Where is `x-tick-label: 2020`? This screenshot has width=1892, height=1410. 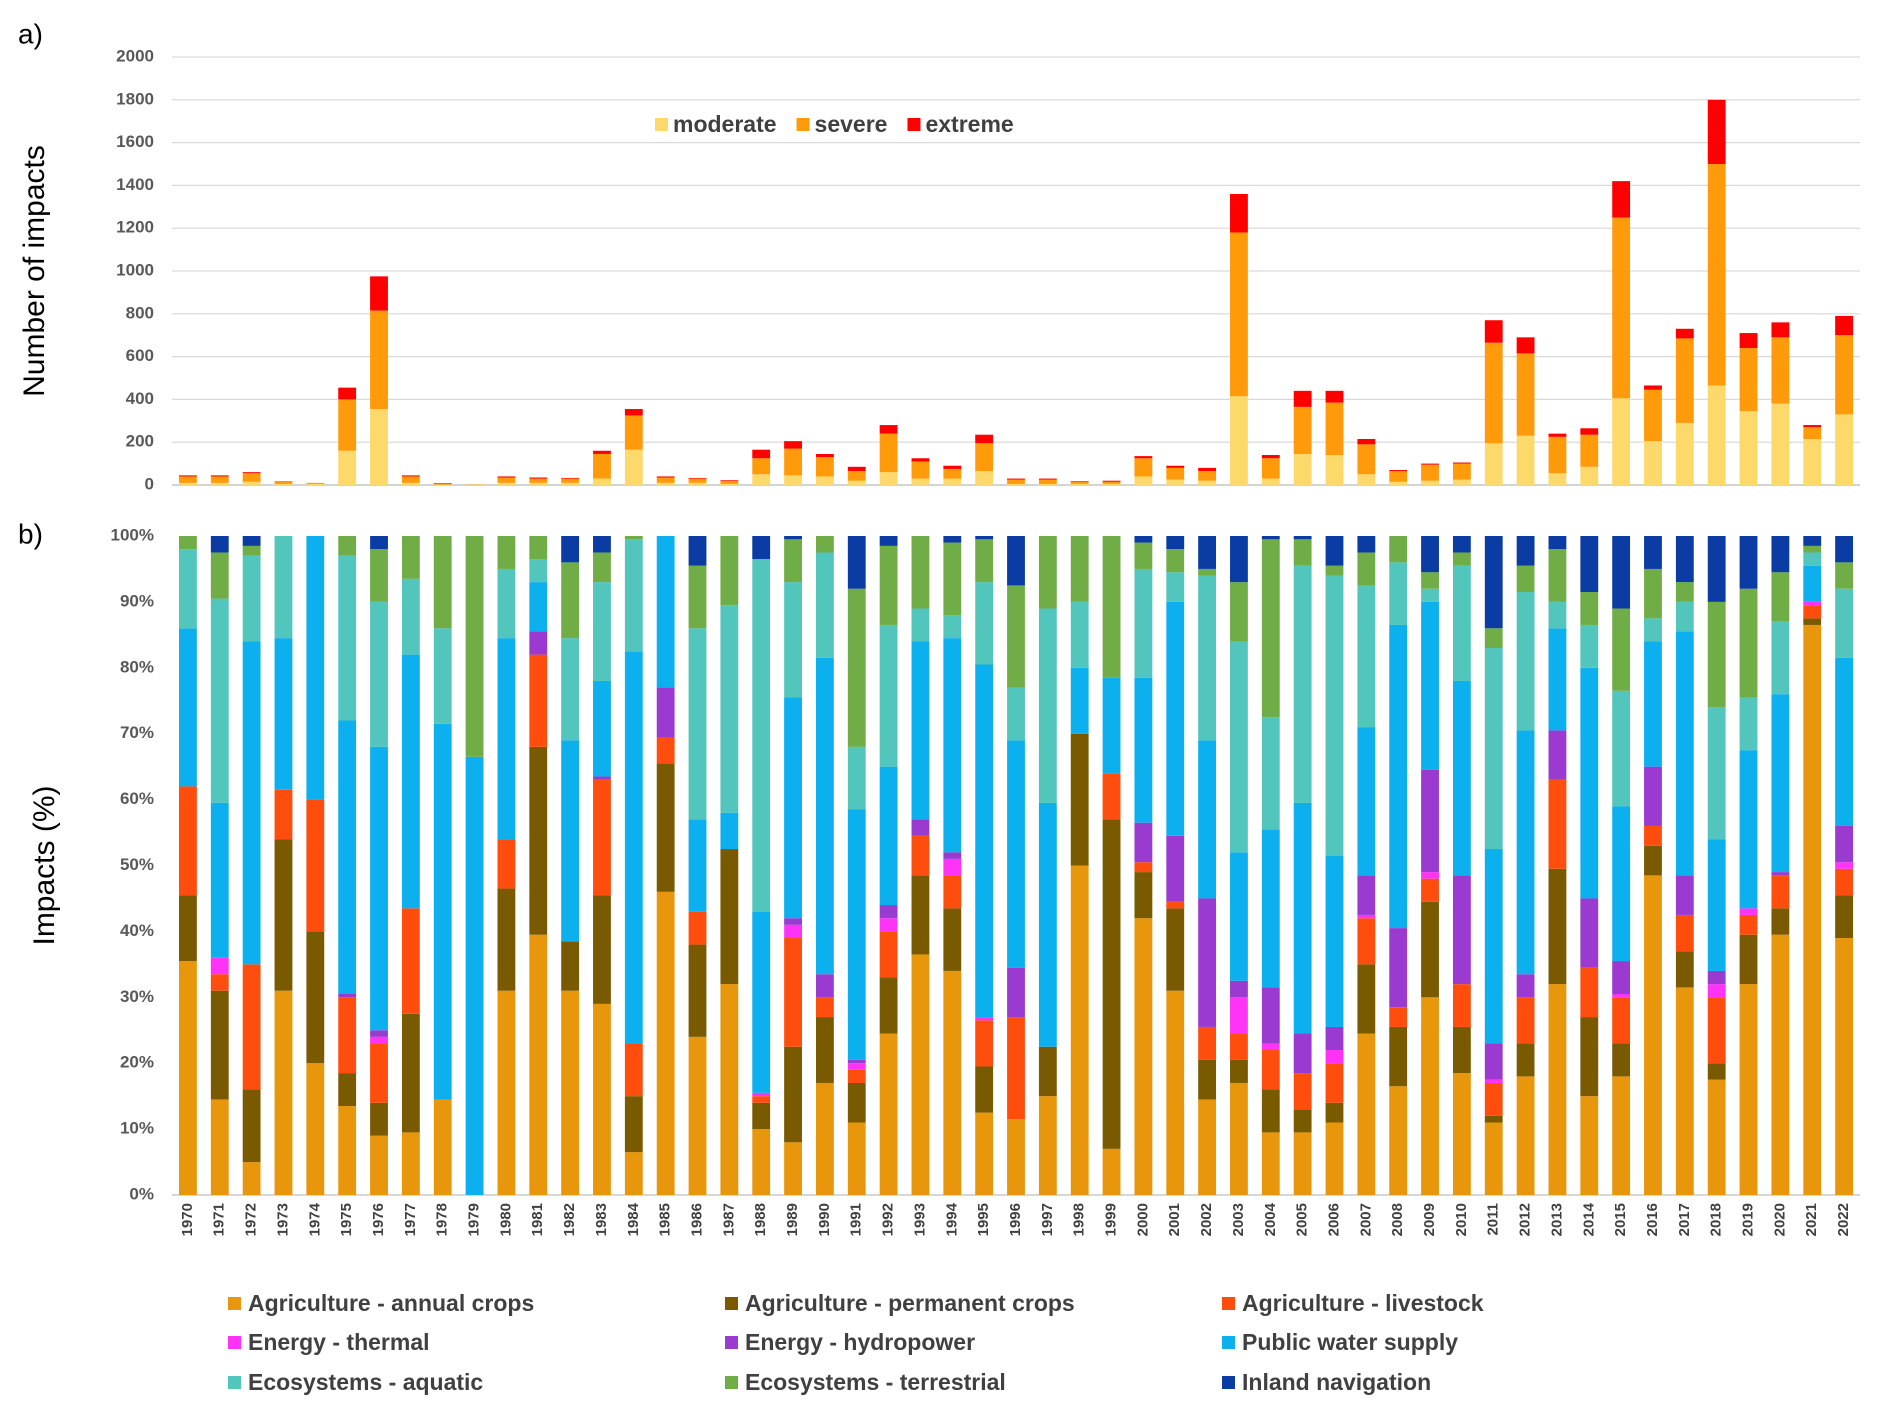
x-tick-label: 2020 is located at coordinates (1779, 1219).